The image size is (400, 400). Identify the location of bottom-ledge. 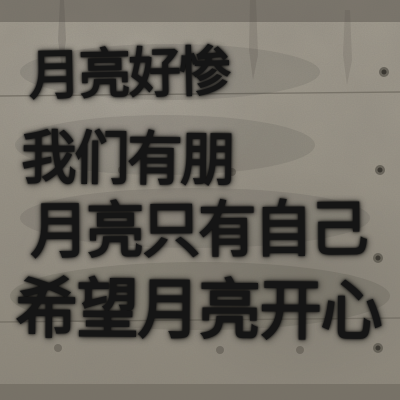
(200, 392).